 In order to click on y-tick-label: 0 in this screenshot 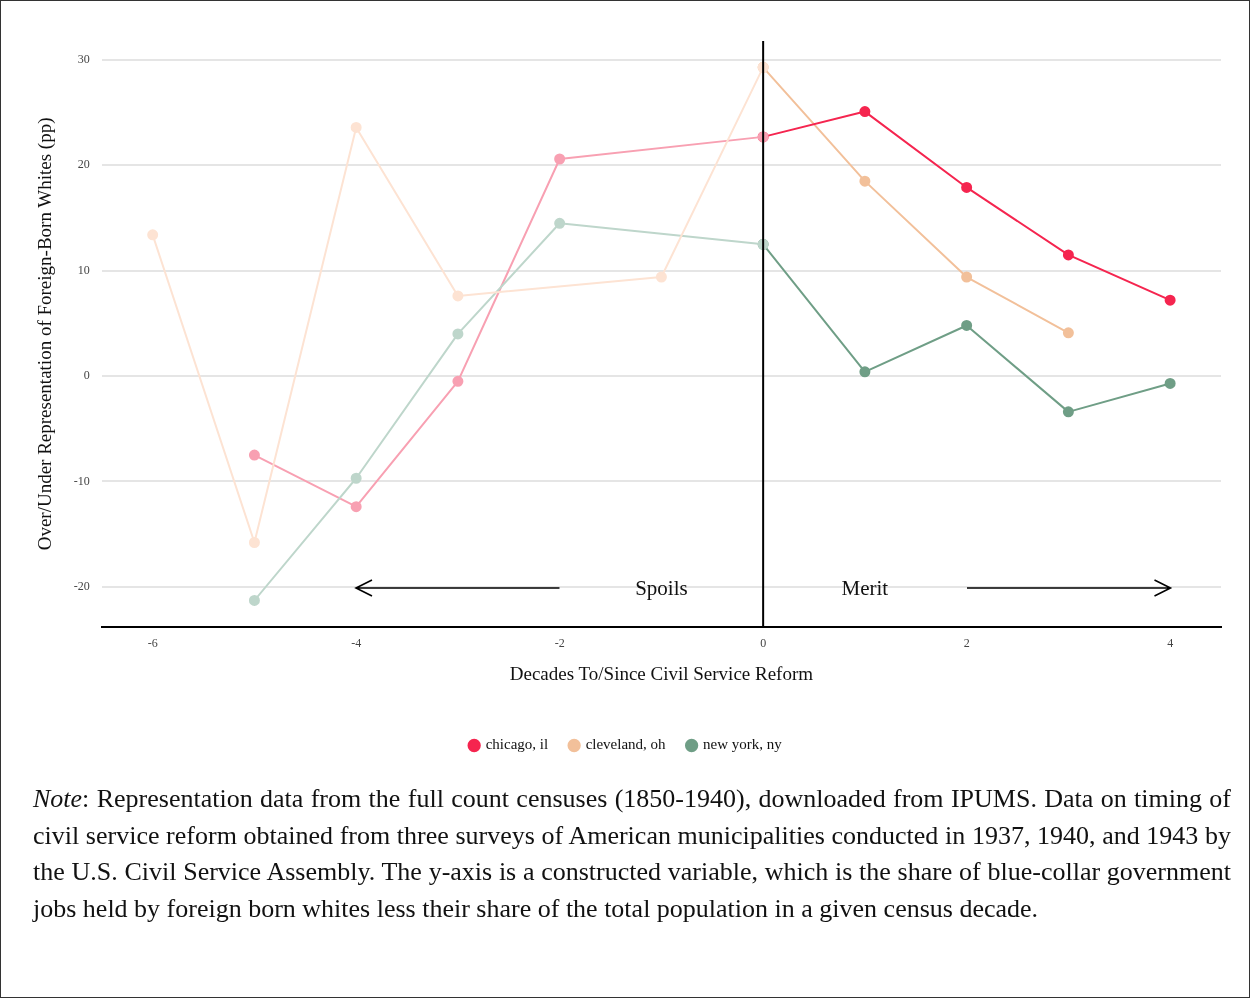, I will do `click(86, 375)`.